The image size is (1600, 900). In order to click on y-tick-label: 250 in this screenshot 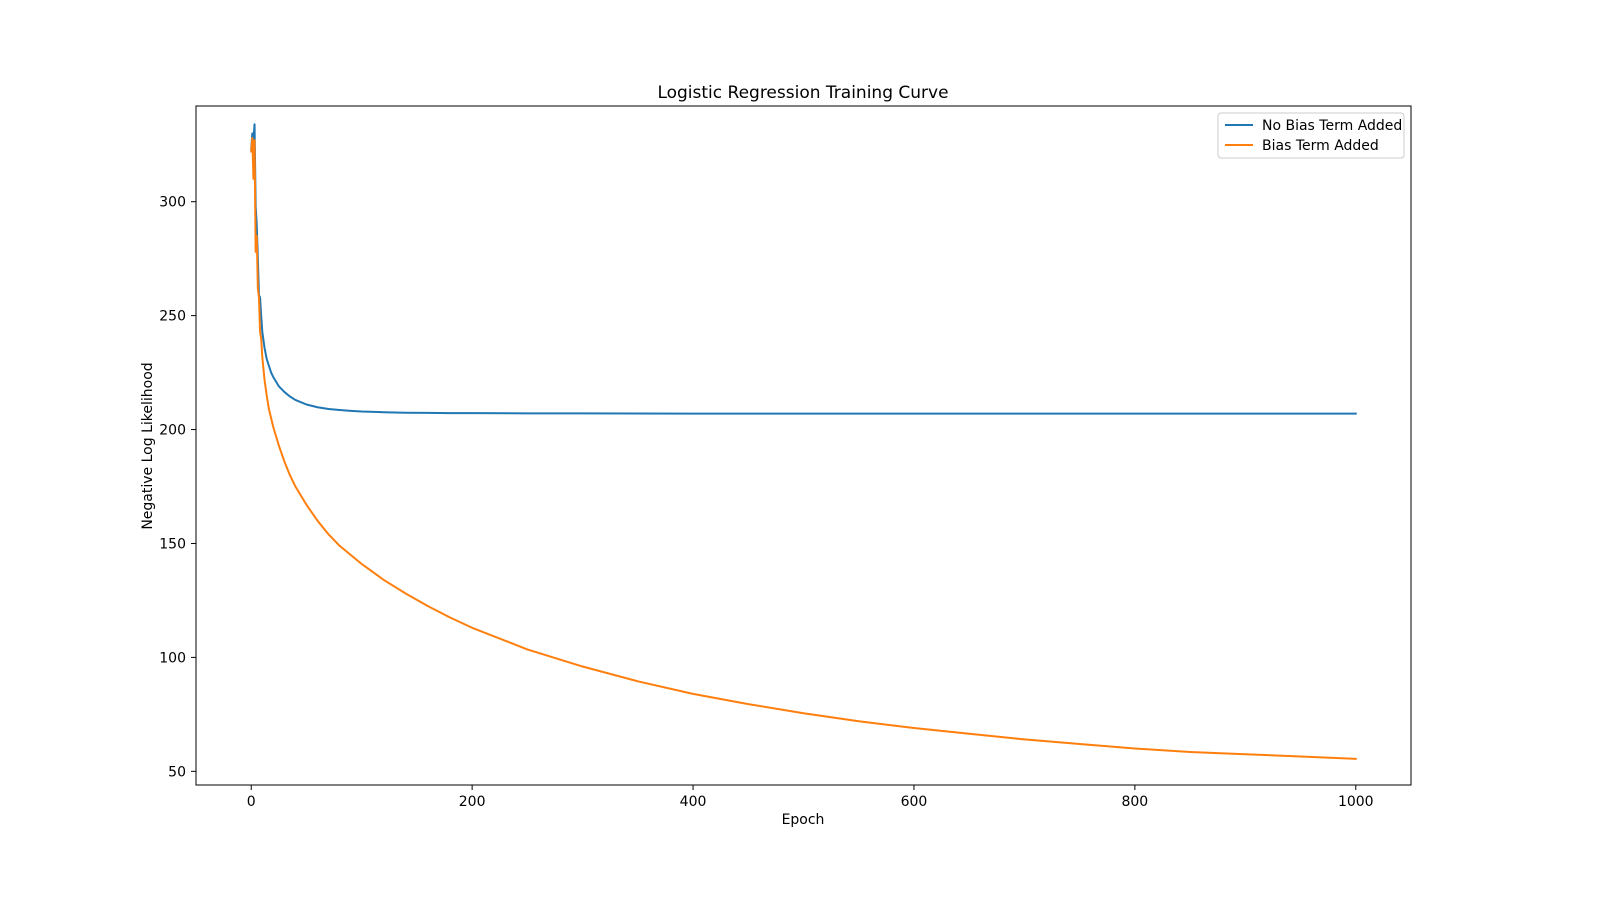, I will do `click(172, 317)`.